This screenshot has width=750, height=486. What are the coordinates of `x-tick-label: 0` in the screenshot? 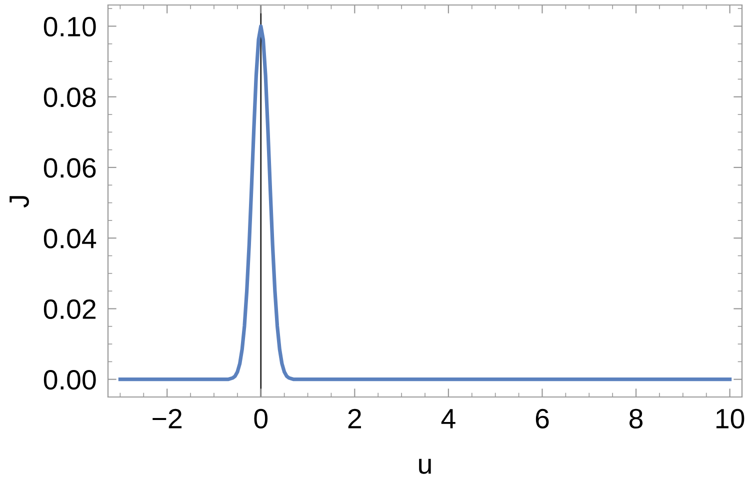 It's located at (261, 418).